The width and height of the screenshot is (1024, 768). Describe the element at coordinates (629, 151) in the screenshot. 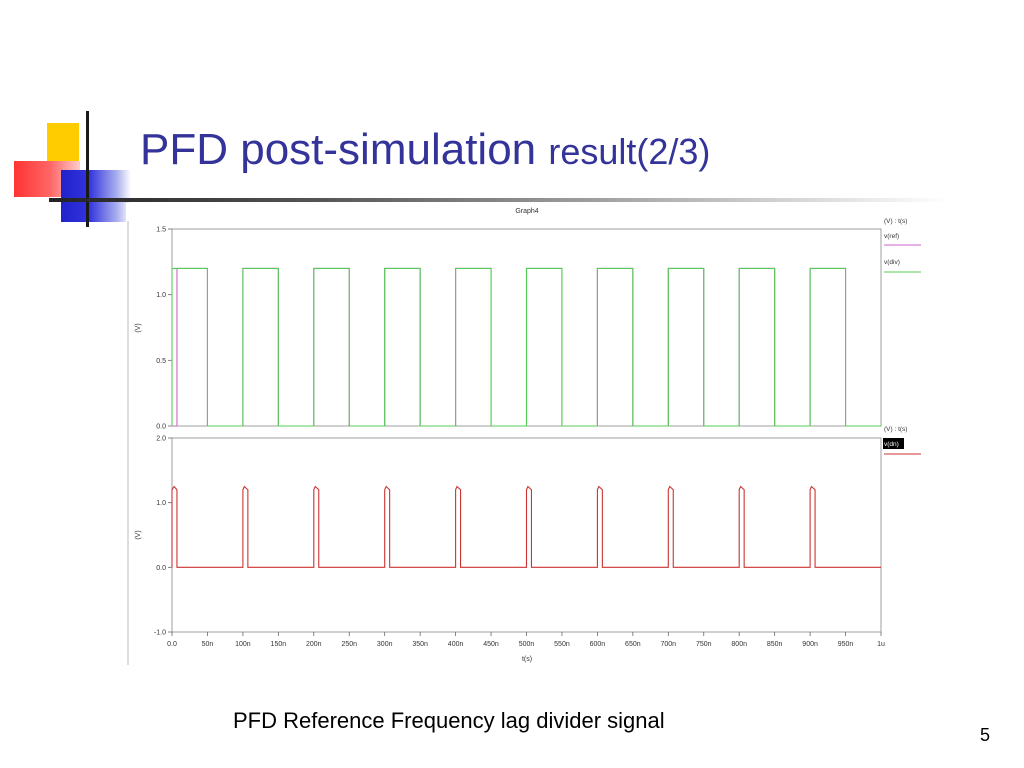

I see `slide-title-small: result(2/3)` at that location.